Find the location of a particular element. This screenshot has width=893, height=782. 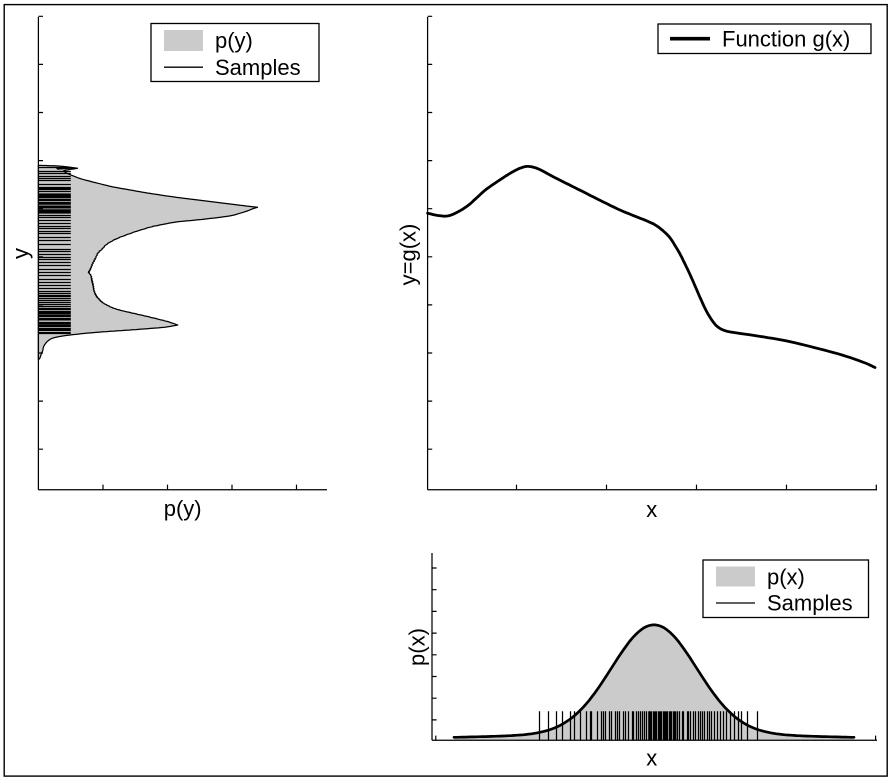

svg-text: y is located at coordinates (20, 253).